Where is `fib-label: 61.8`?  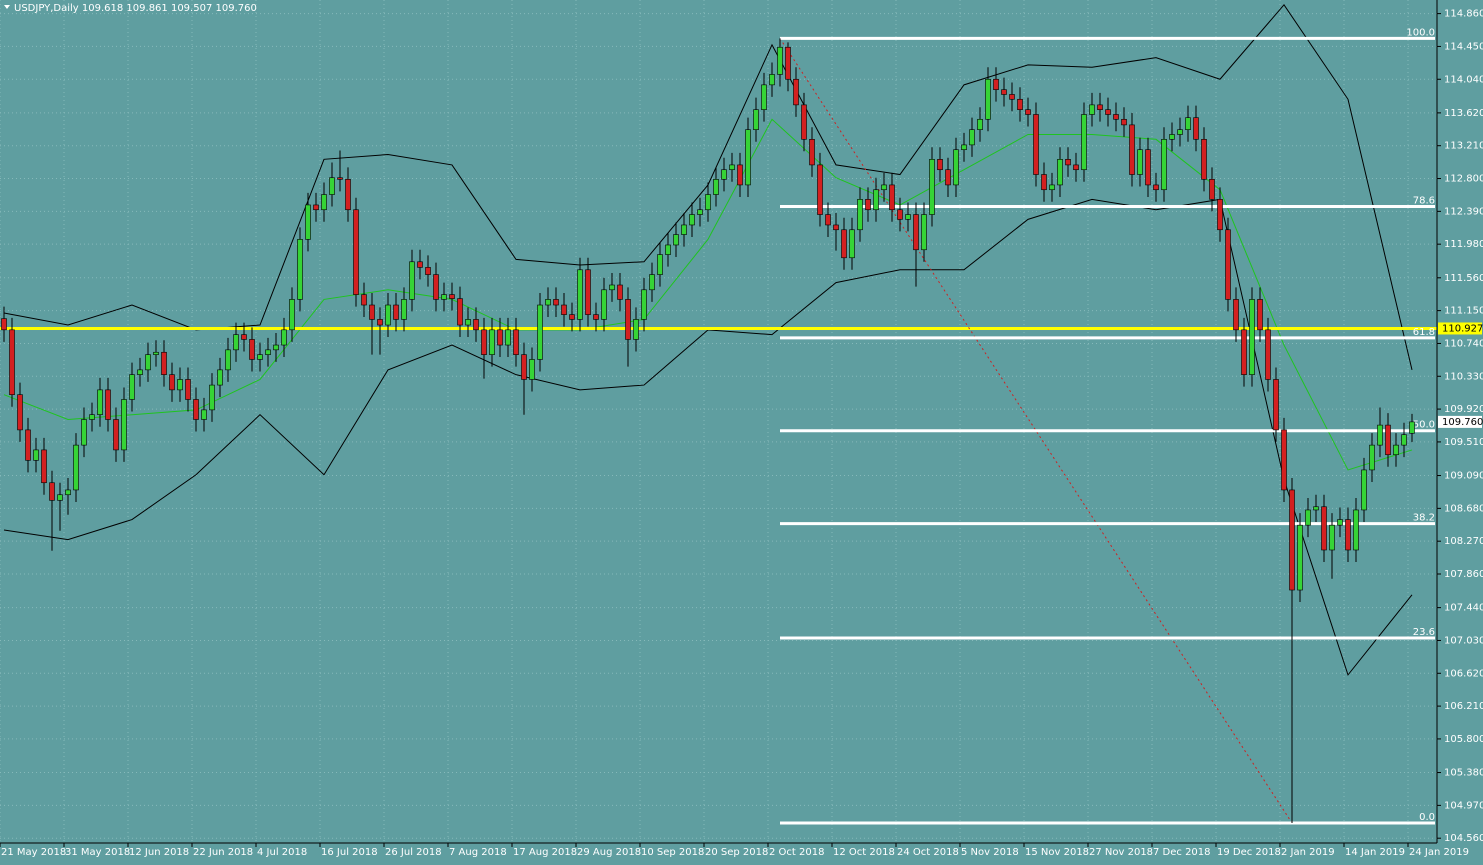 fib-label: 61.8 is located at coordinates (1424, 332).